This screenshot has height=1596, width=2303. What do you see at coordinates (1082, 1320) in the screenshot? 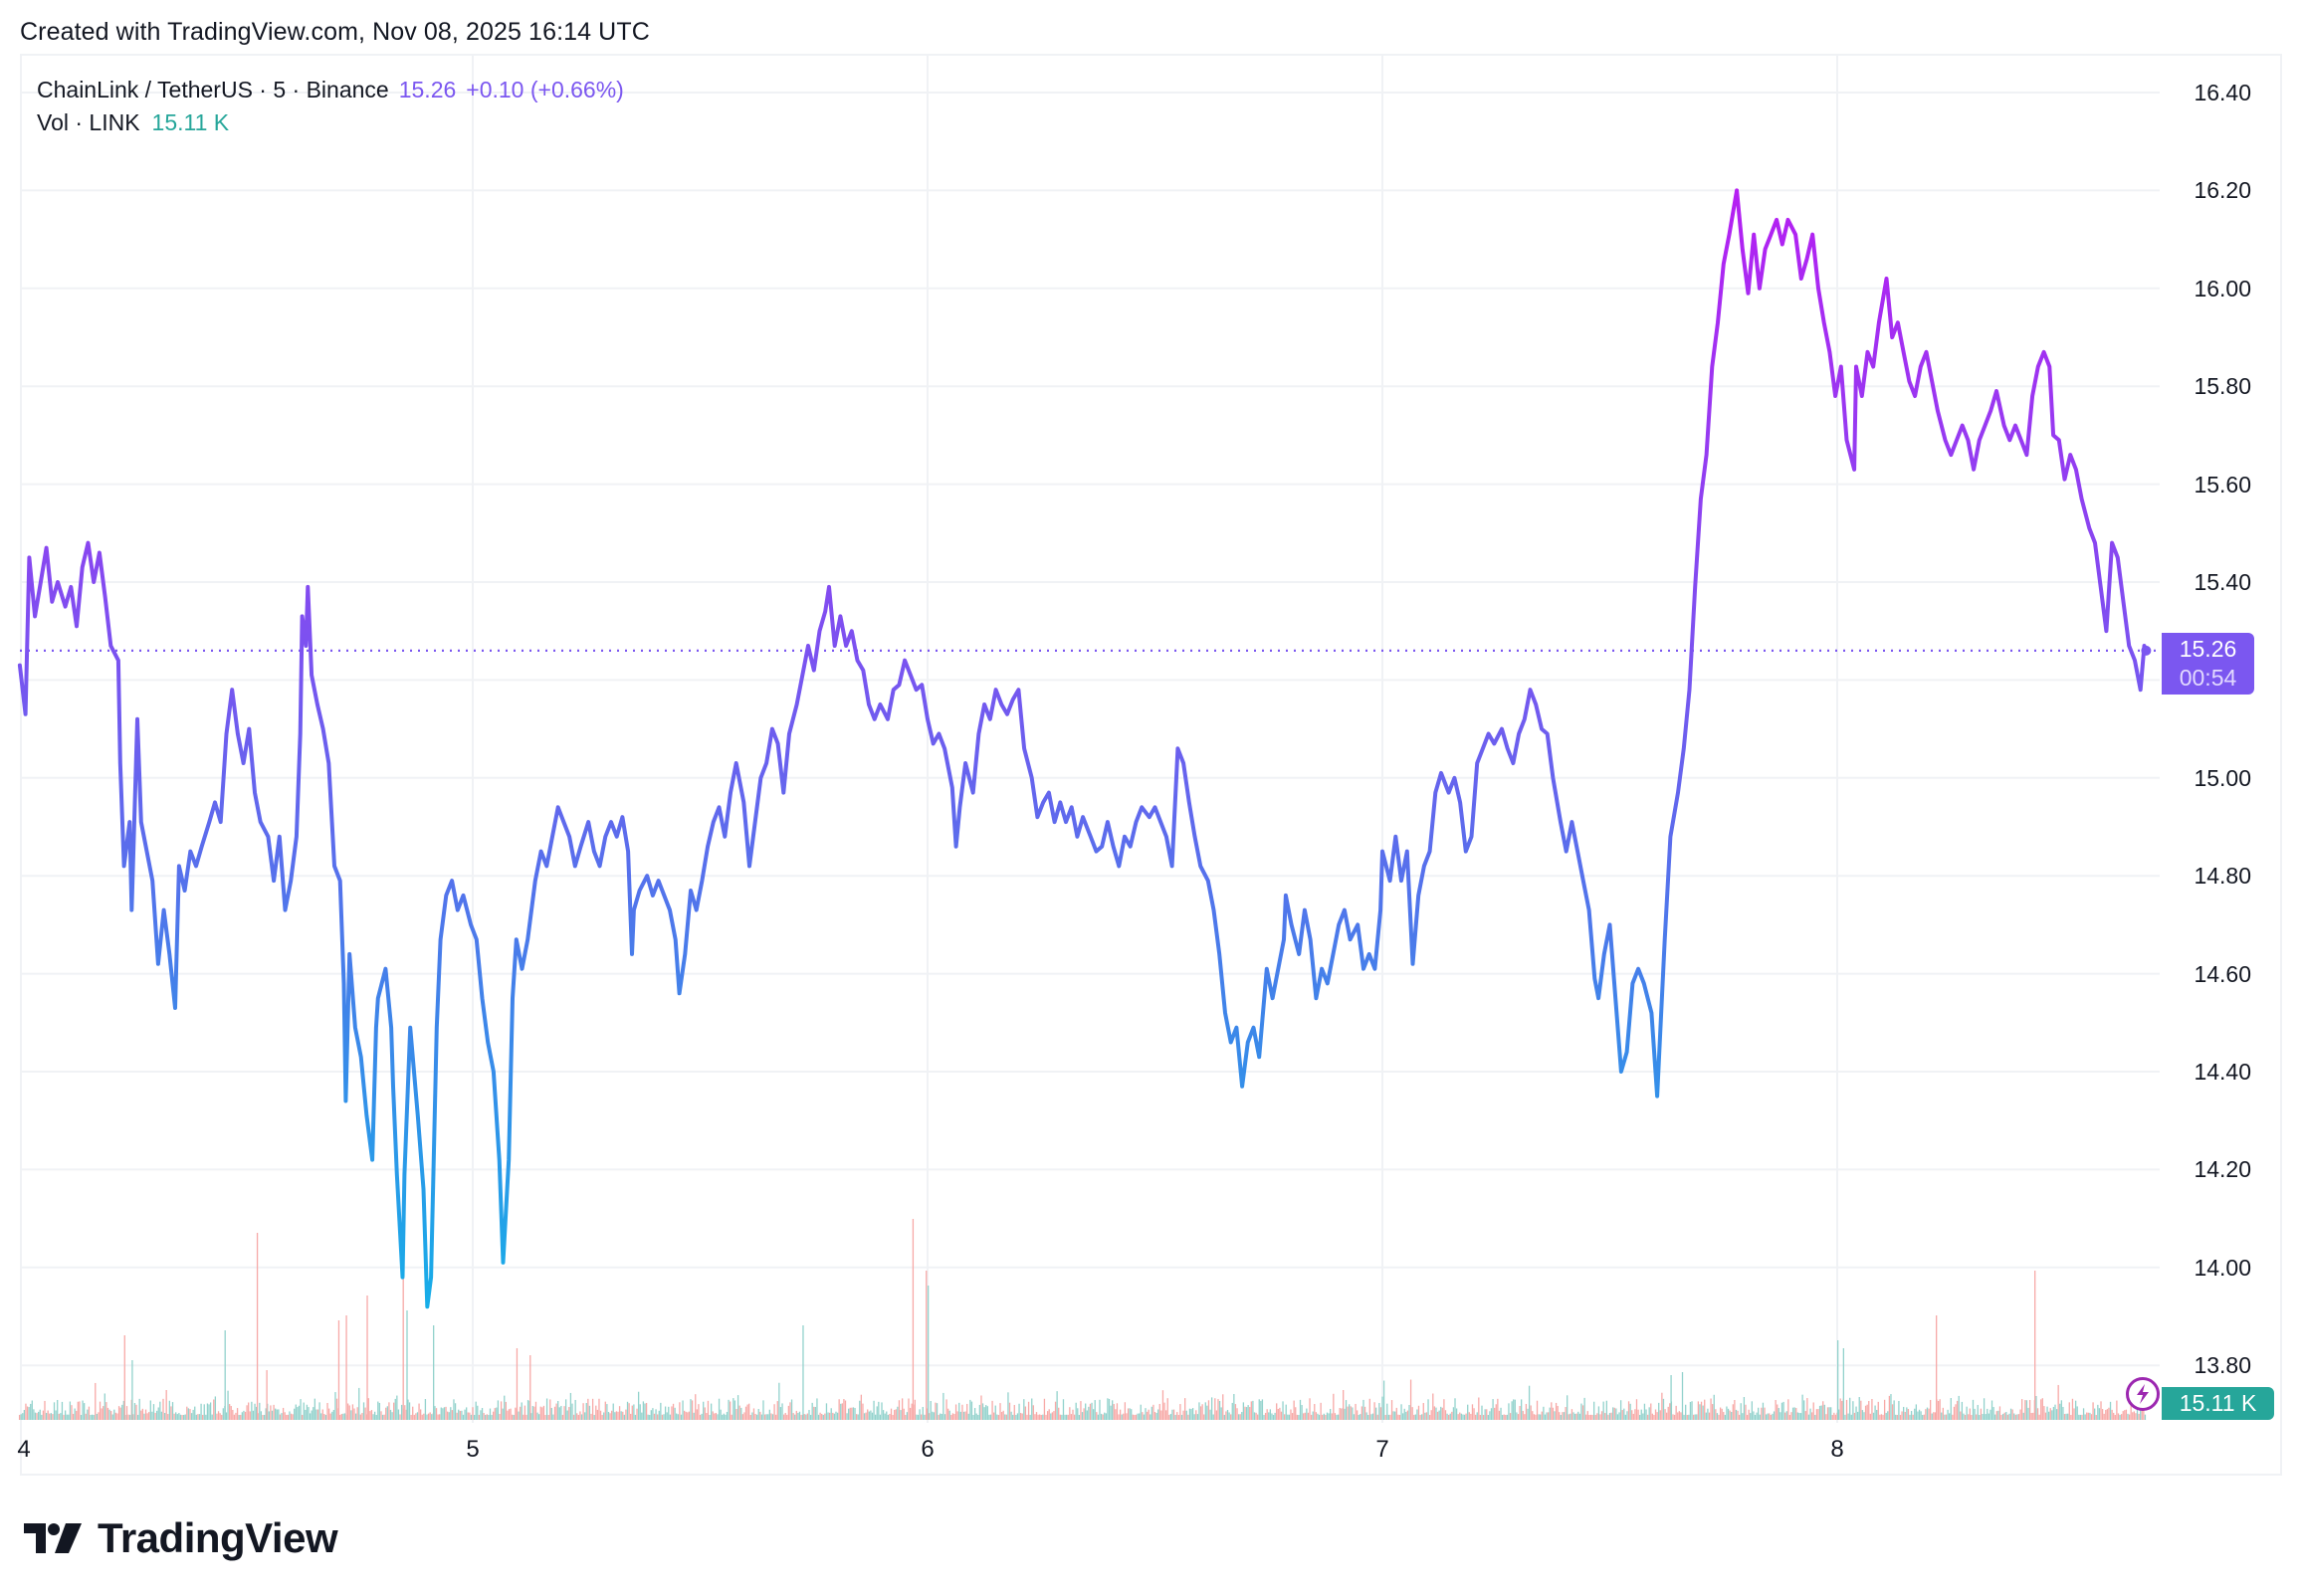
I see `volume-bars` at bounding box center [1082, 1320].